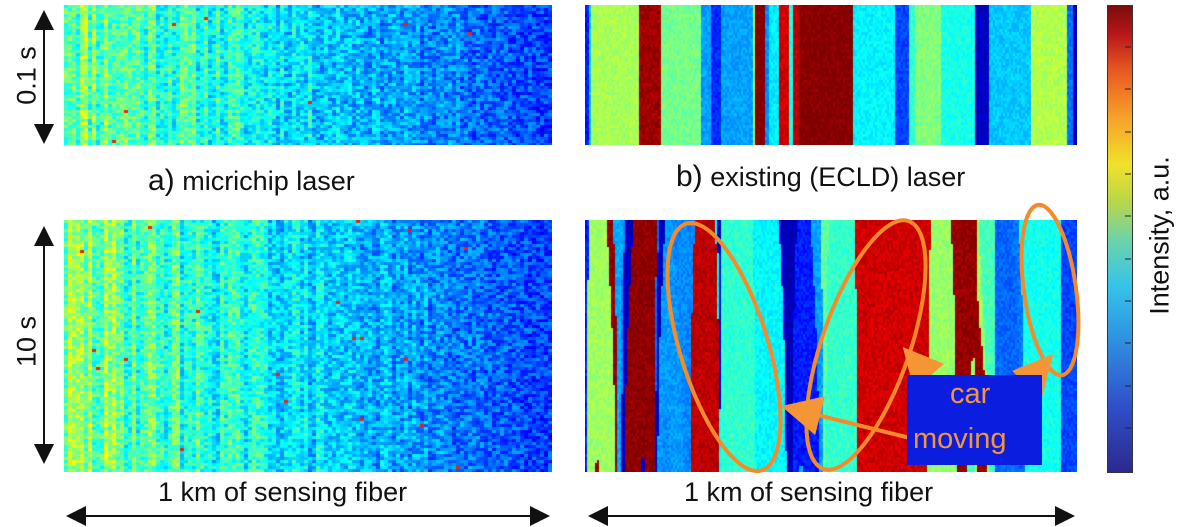 The height and width of the screenshot is (527, 1177). I want to click on annotation-box, so click(974, 420).